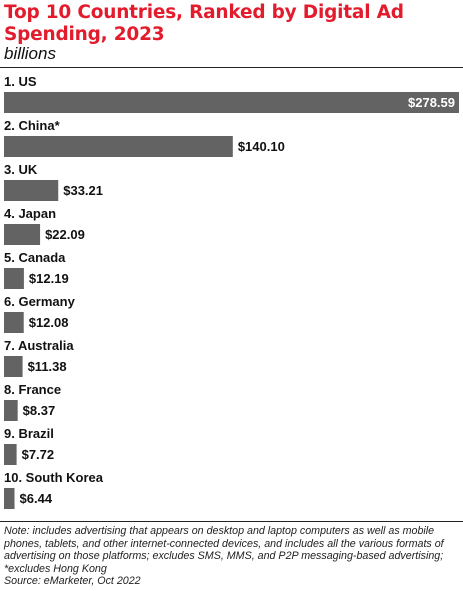  I want to click on source-text: Source: eMarketer, Oct 2022, so click(72, 581).